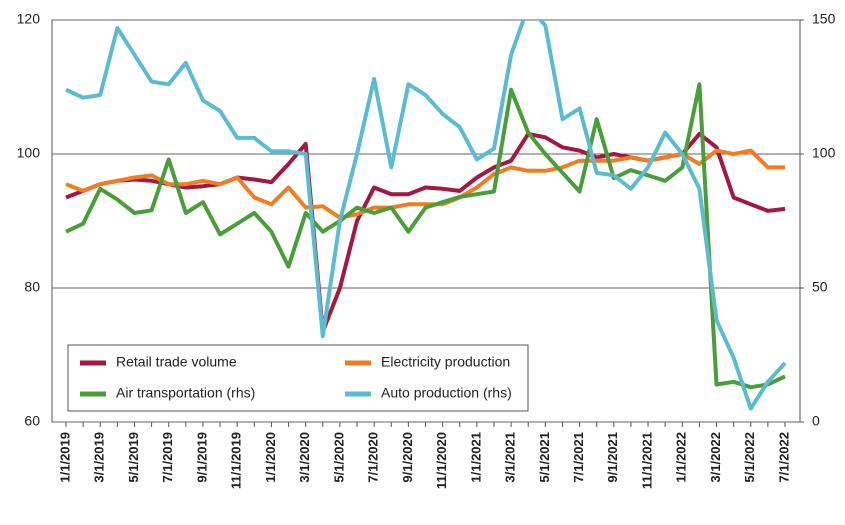  Describe the element at coordinates (298, 378) in the screenshot. I see `legend-box` at that location.